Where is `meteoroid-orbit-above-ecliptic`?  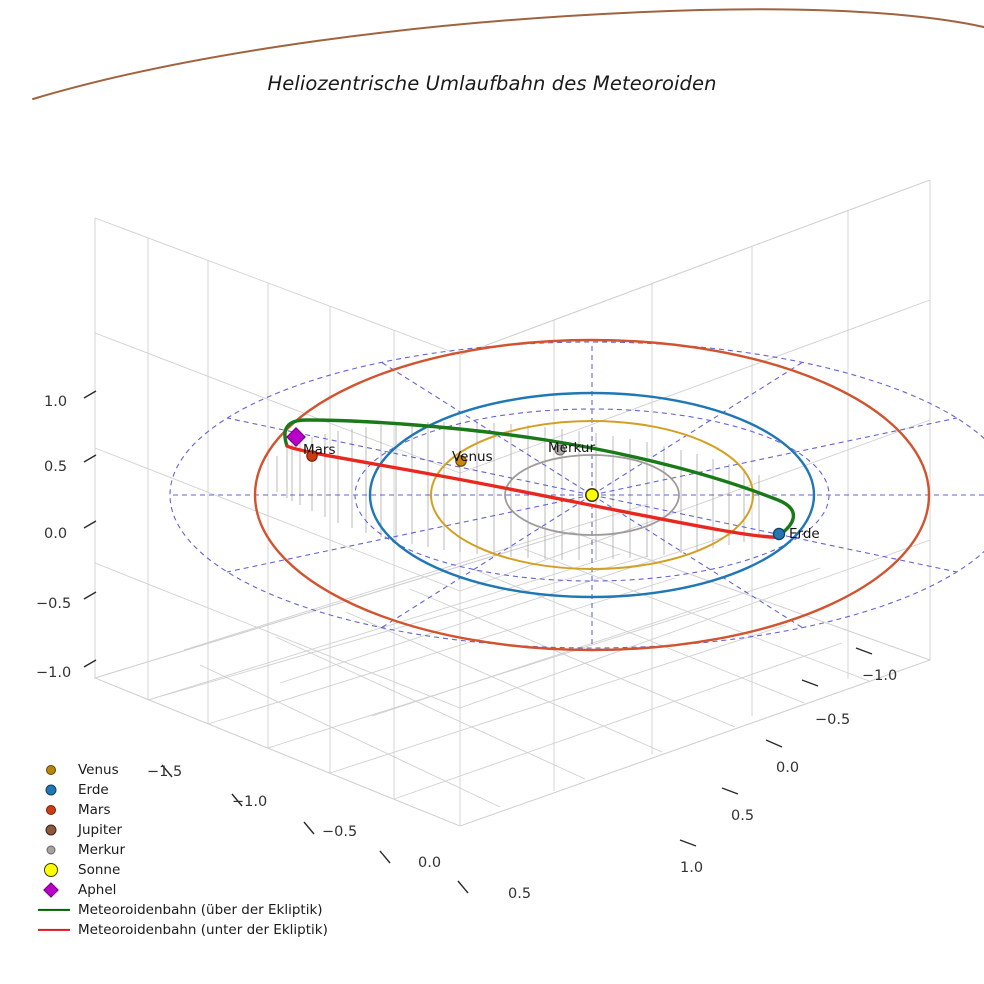
meteoroid-orbit-above-ecliptic is located at coordinates (539, 476).